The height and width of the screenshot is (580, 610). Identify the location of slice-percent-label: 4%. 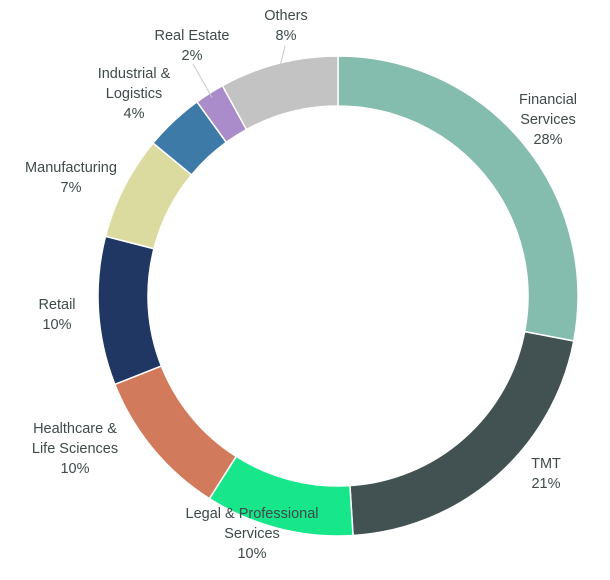
(134, 114).